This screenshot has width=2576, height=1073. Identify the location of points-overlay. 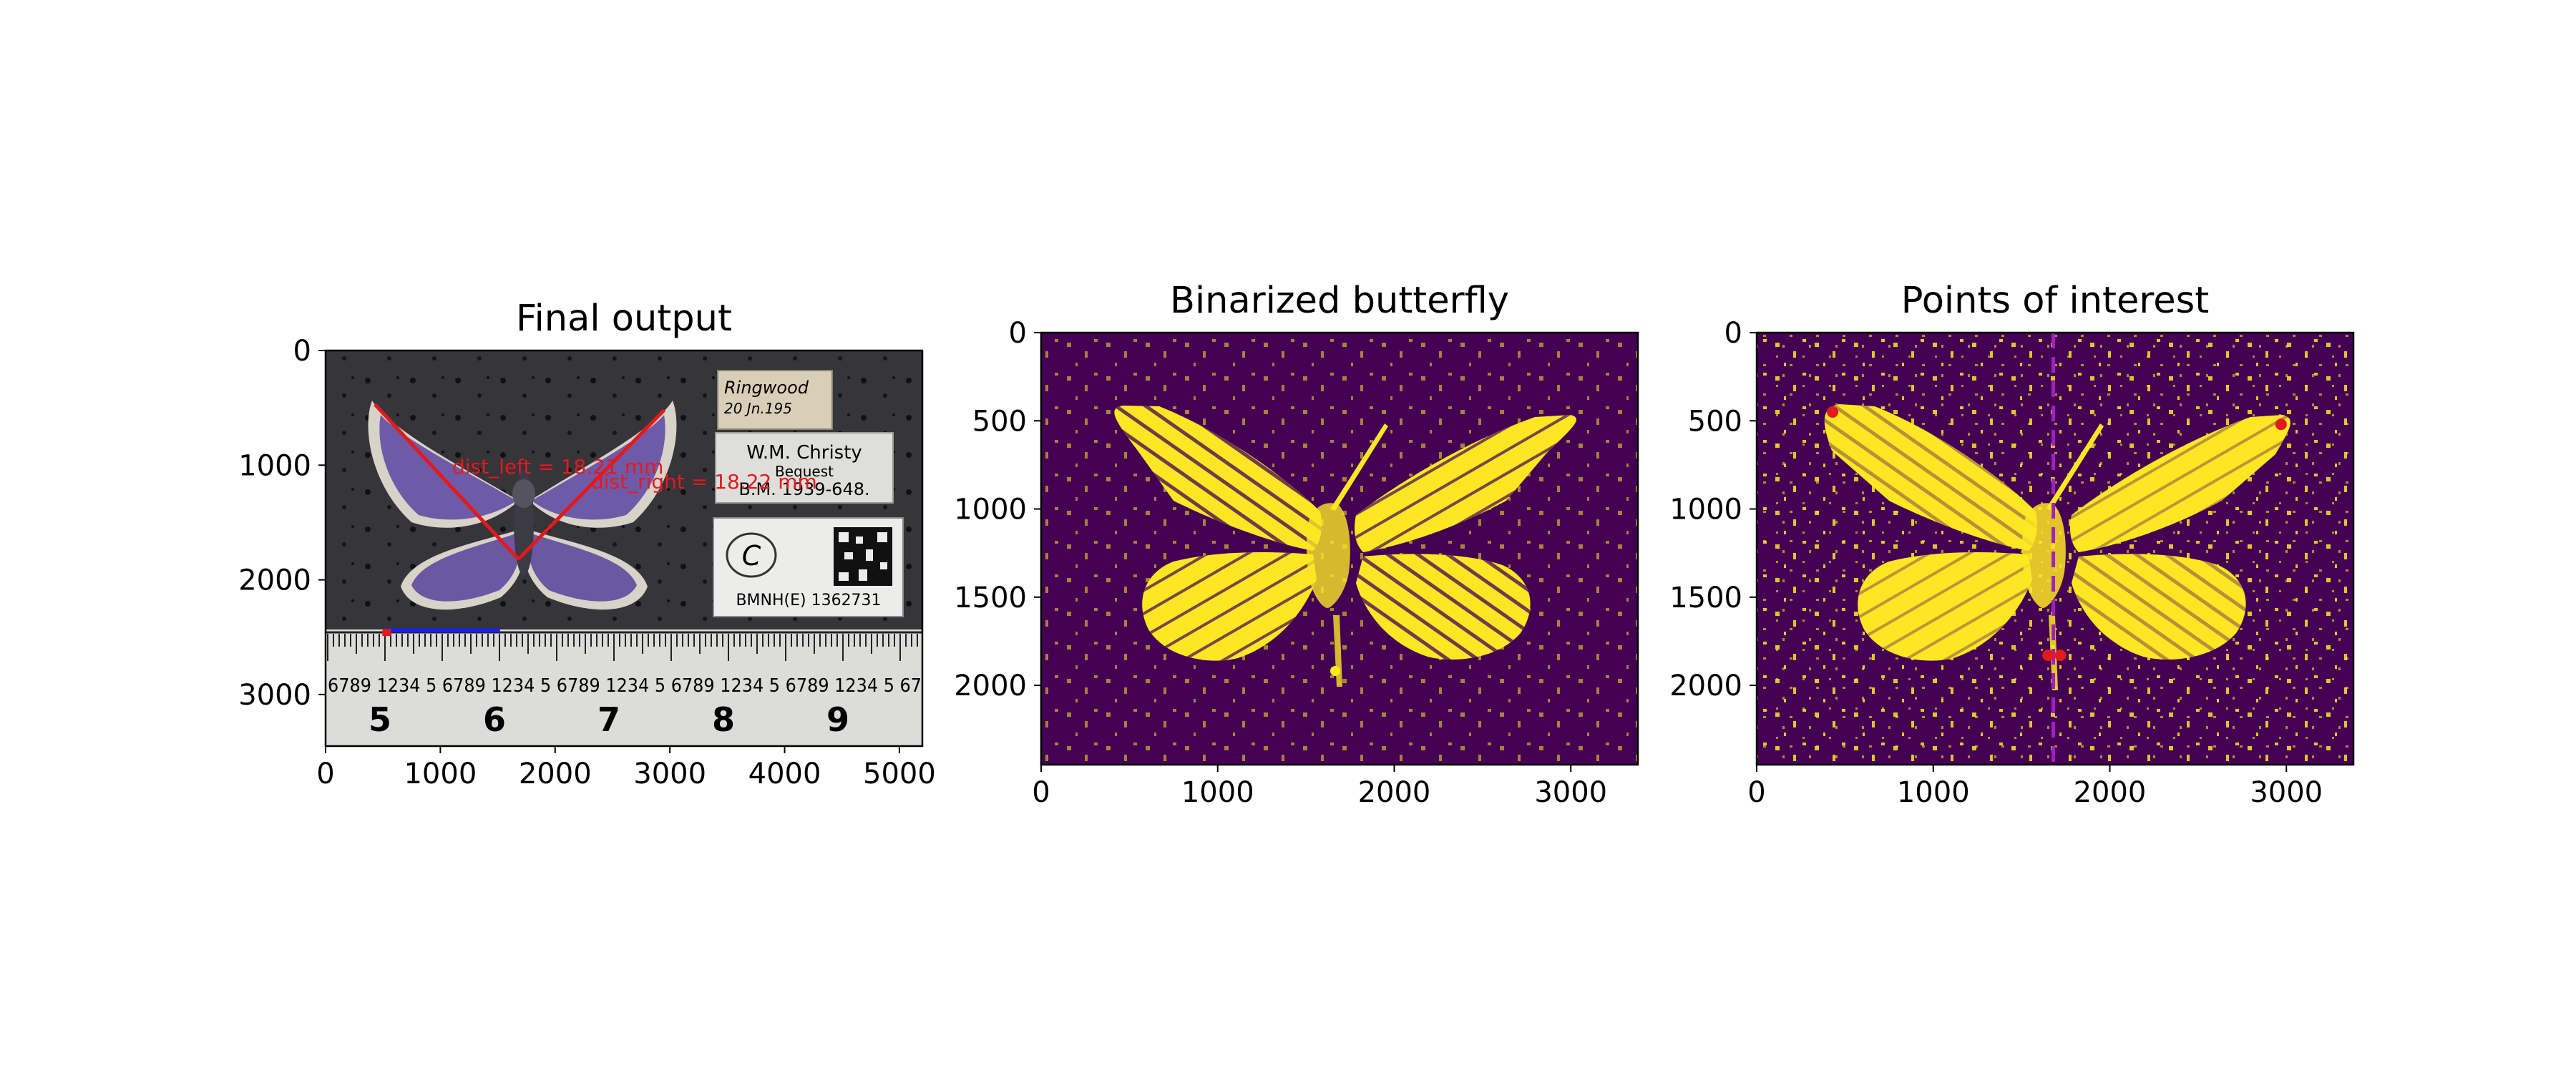
(2057, 549).